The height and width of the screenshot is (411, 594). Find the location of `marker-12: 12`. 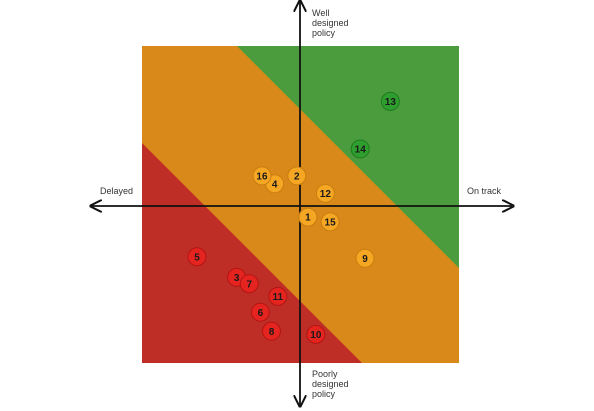

marker-12: 12 is located at coordinates (325, 193).